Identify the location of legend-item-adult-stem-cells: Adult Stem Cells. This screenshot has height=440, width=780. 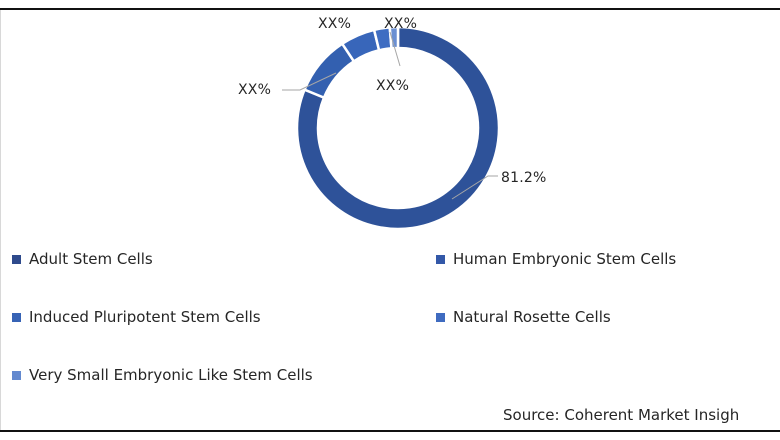
(82, 259).